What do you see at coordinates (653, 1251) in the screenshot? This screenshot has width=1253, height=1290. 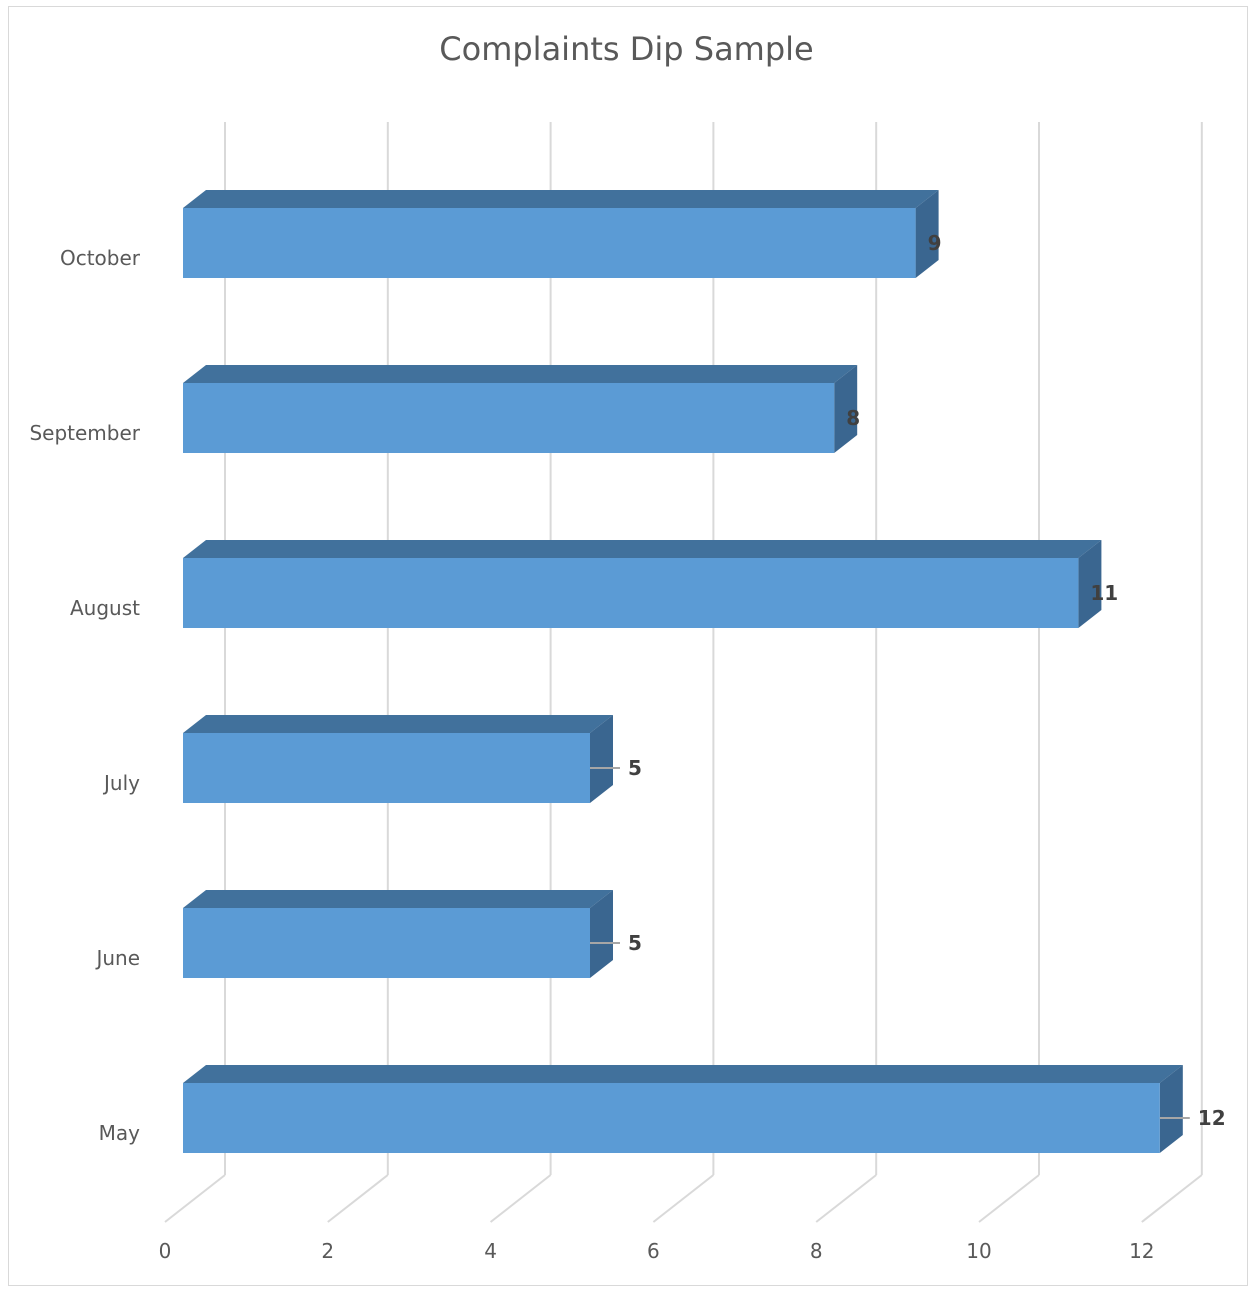 I see `x-tick-label: 6` at bounding box center [653, 1251].